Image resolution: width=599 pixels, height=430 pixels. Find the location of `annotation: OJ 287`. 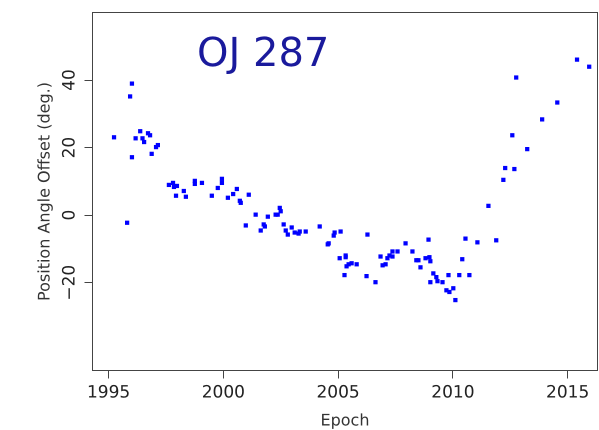

annotation: OJ 287 is located at coordinates (263, 53).